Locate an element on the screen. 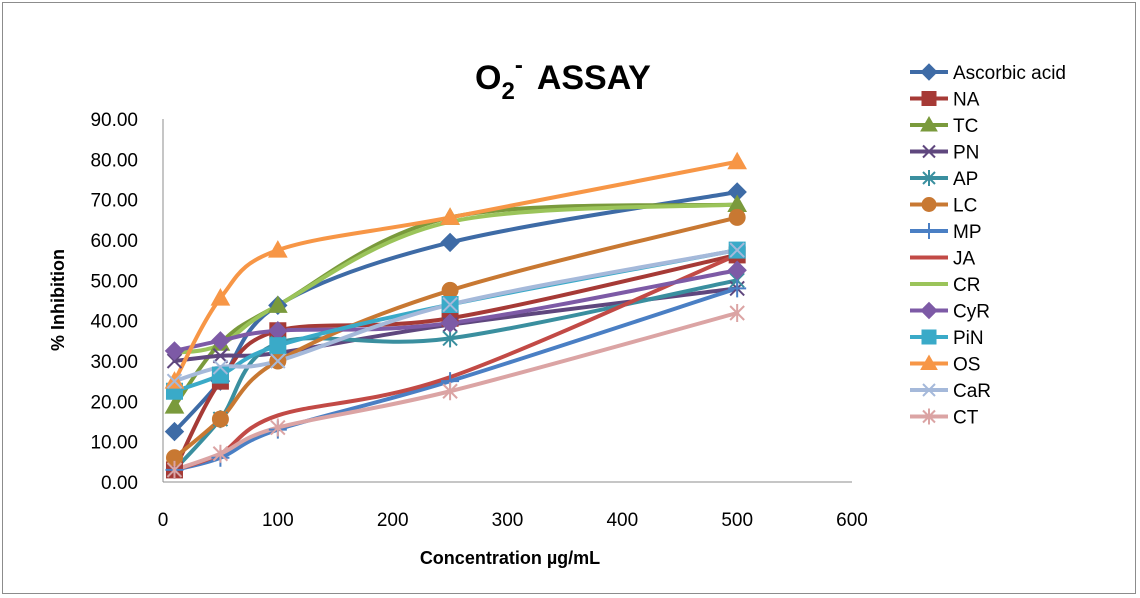  legend-label: TC is located at coordinates (965, 126).